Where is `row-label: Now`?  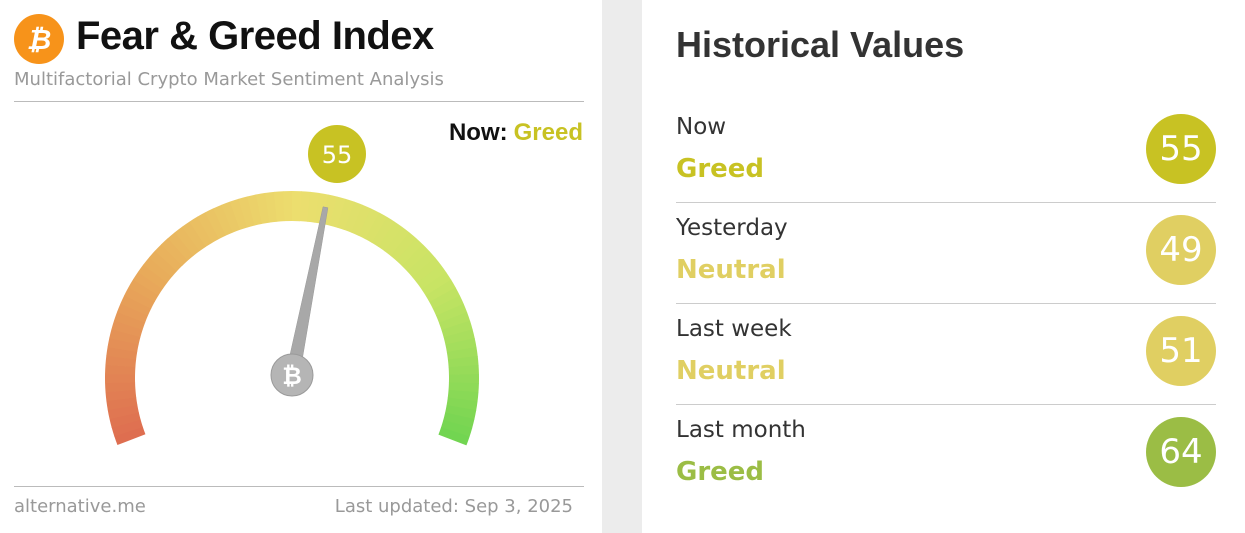 row-label: Now is located at coordinates (701, 127).